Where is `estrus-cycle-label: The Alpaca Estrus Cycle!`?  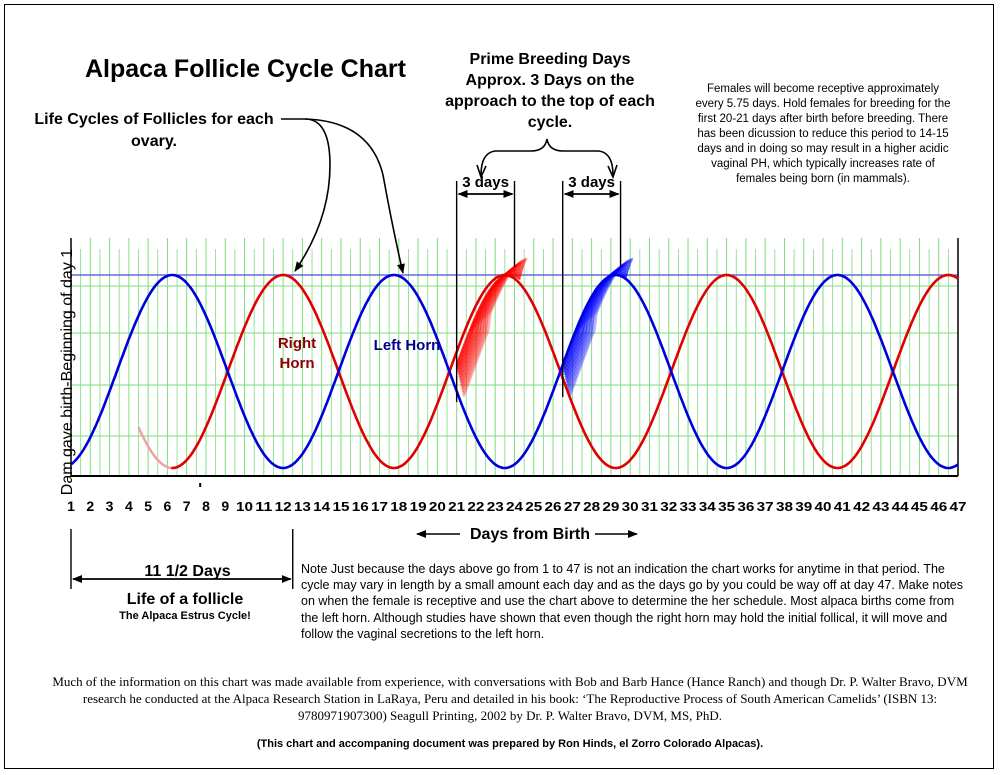 estrus-cycle-label: The Alpaca Estrus Cycle! is located at coordinates (185, 616).